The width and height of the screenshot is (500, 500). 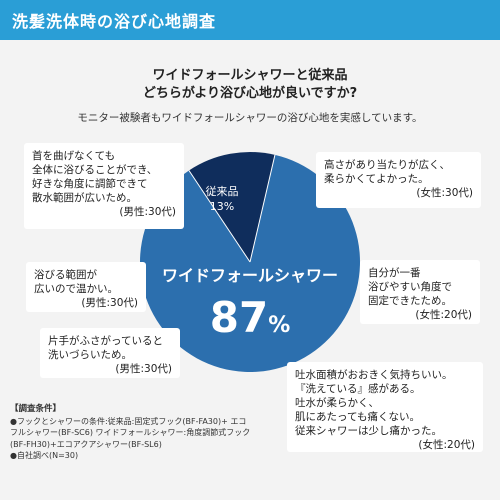 I want to click on callout-6-line-5: 従来シャワーは少し痛かった。, so click(x=368, y=431).